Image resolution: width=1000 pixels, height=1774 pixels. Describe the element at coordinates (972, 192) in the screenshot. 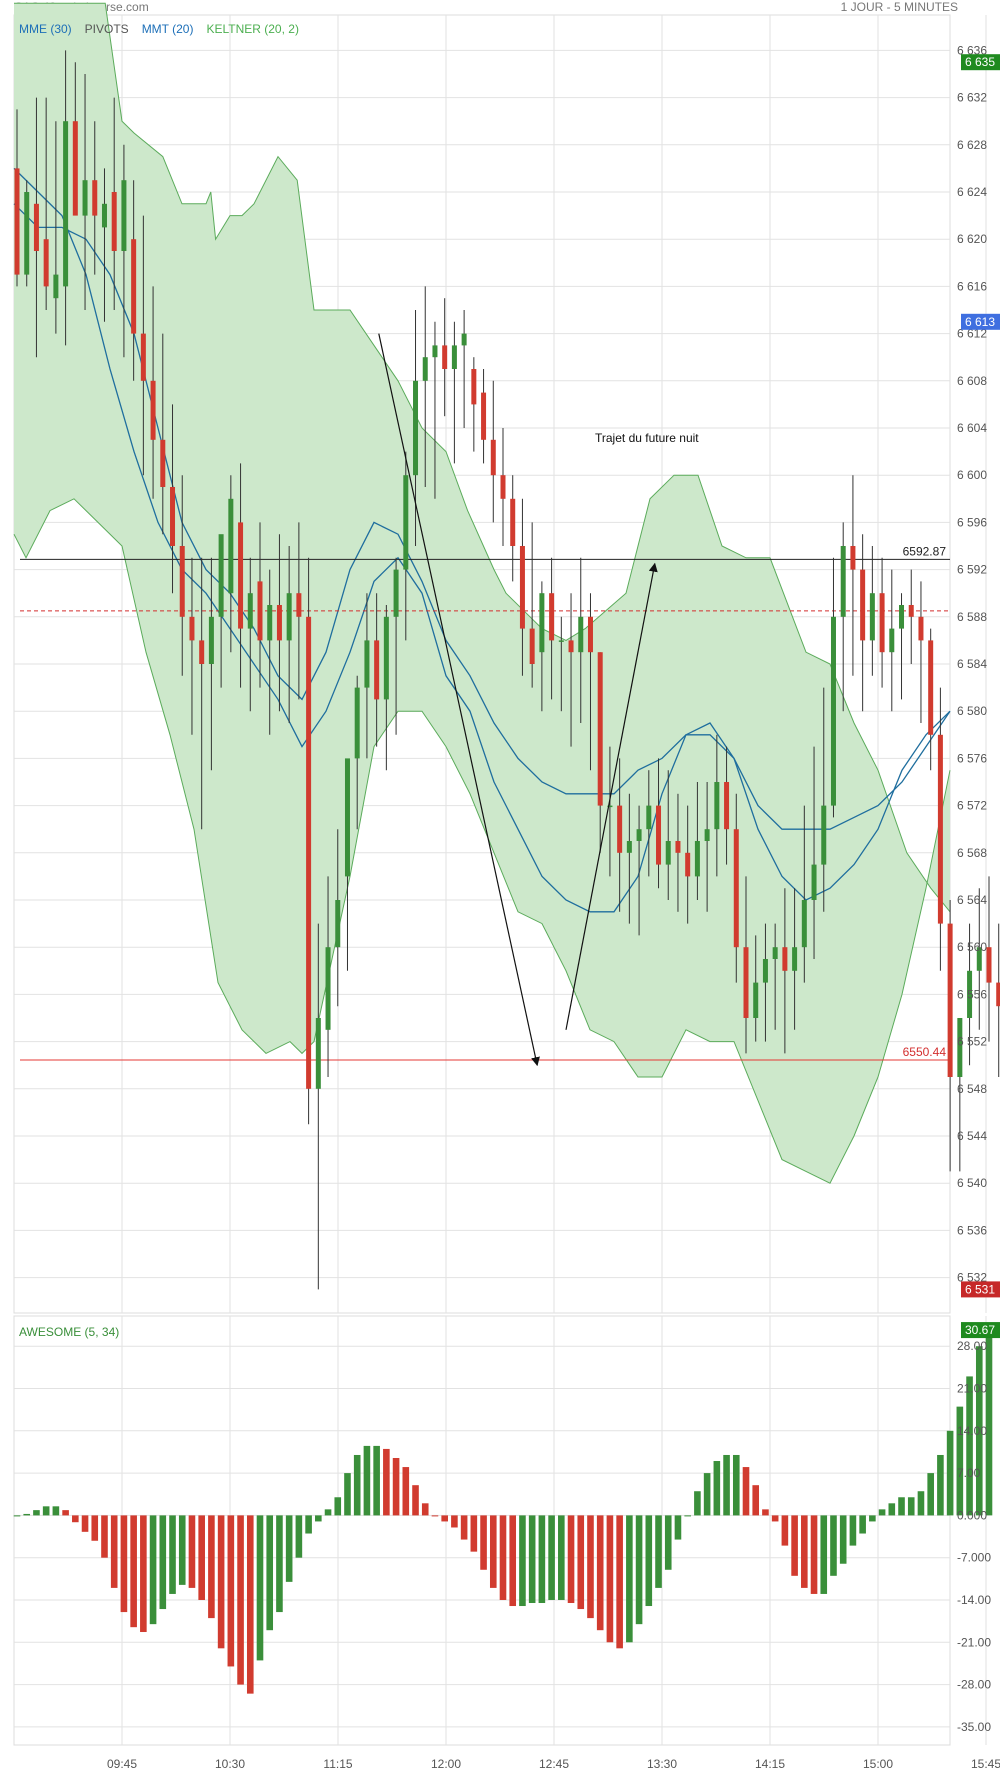

I see `price-tick-label: 6 624` at that location.